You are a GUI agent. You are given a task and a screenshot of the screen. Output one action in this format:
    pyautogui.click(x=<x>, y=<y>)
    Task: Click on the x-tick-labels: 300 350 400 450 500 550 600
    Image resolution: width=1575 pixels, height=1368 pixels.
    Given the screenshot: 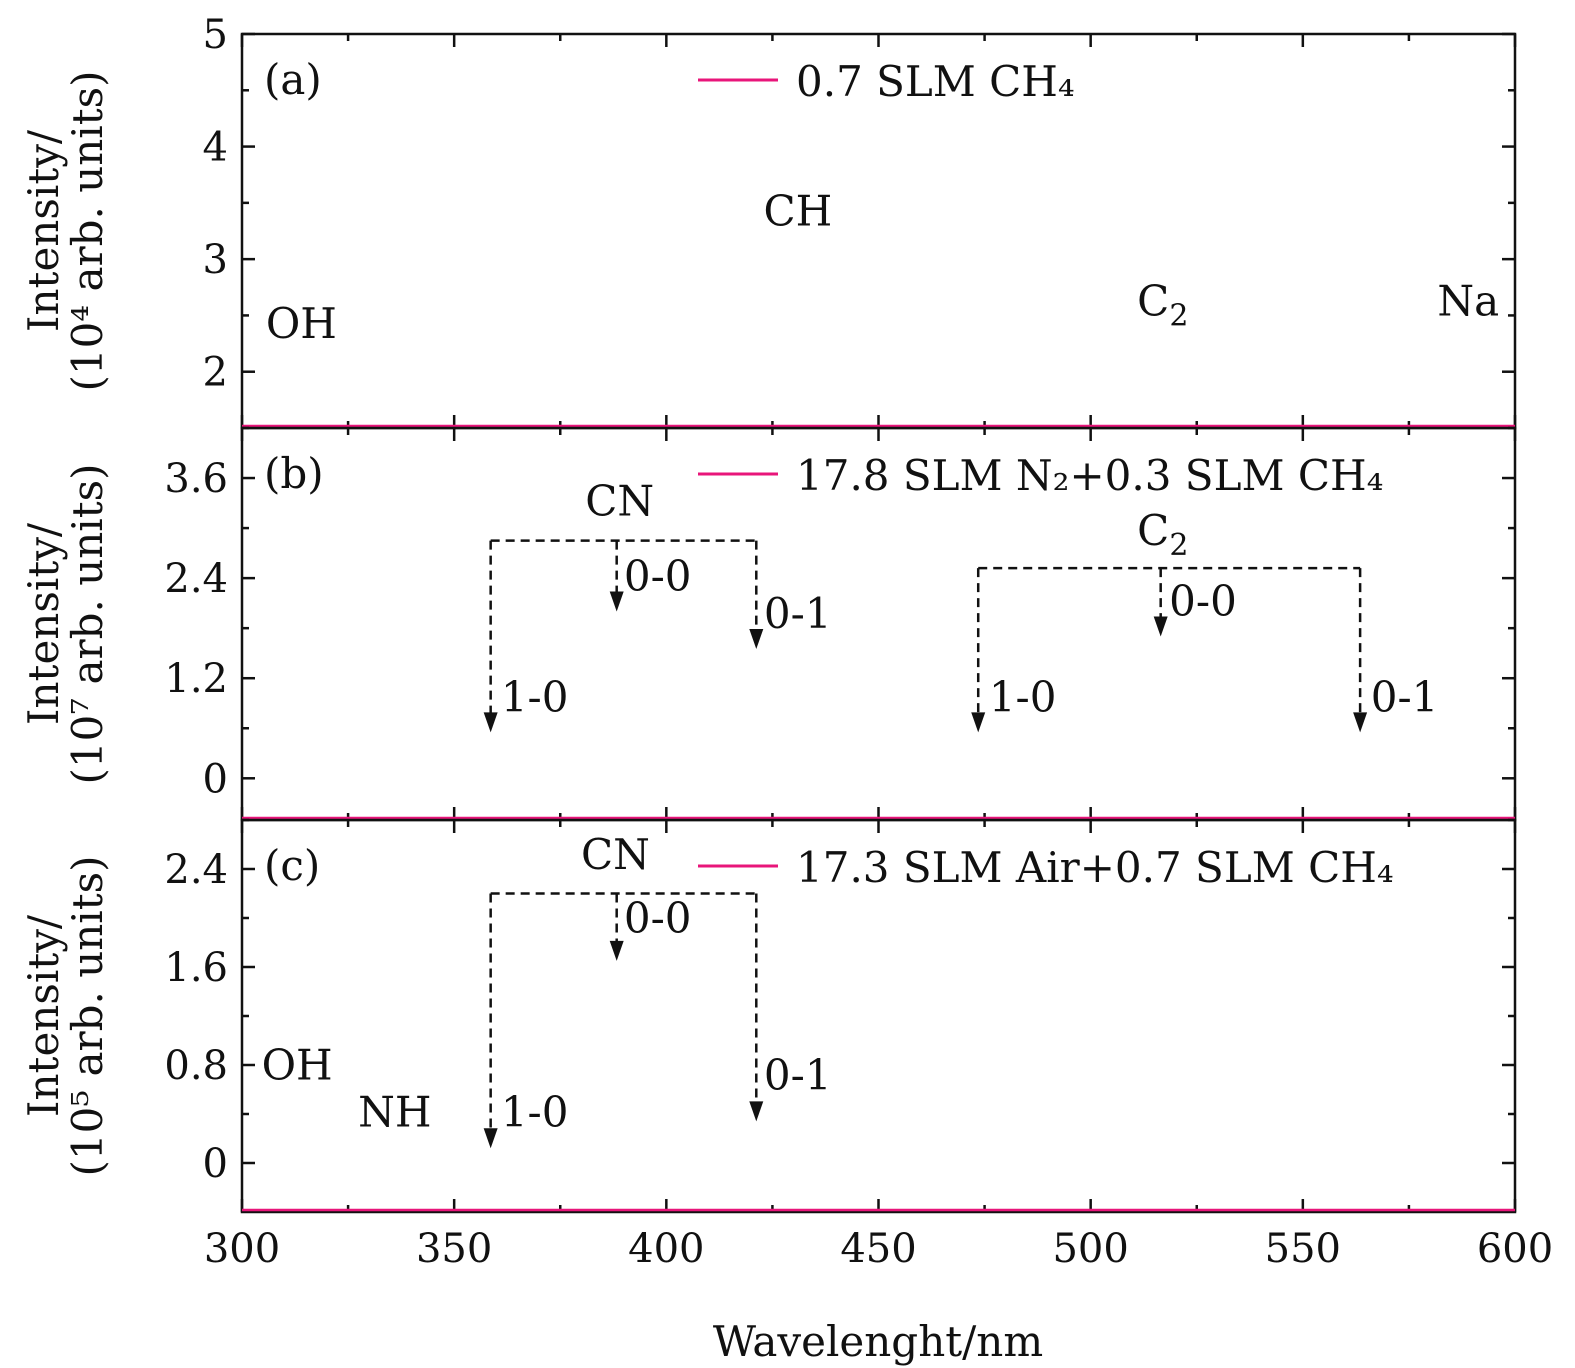 What is the action you would take?
    pyautogui.click(x=878, y=1249)
    